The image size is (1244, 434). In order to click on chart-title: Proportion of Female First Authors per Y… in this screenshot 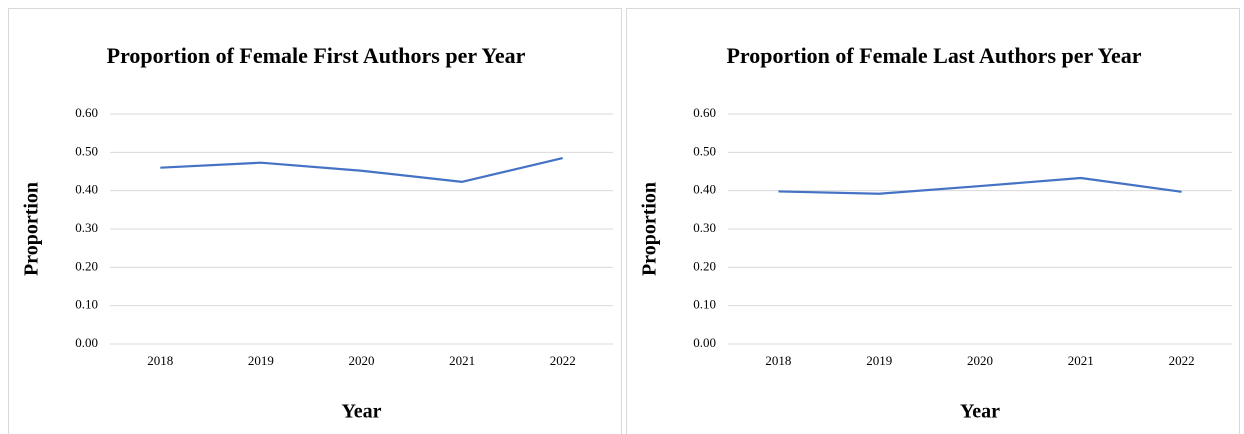, I will do `click(316, 55)`.